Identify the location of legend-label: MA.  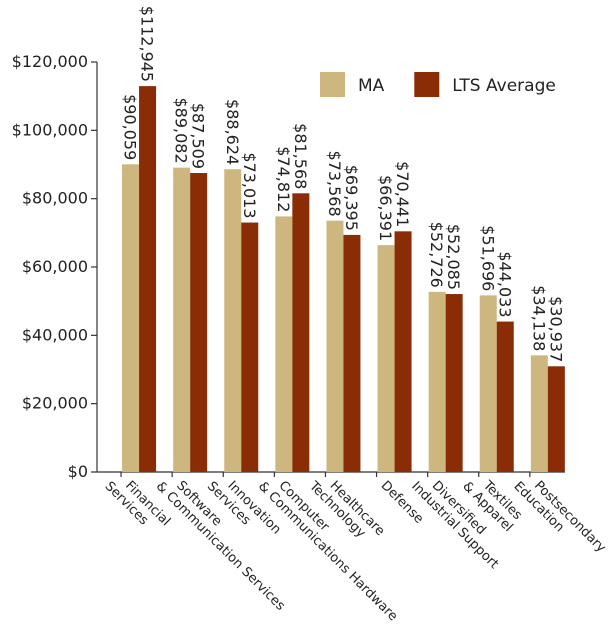
(371, 86).